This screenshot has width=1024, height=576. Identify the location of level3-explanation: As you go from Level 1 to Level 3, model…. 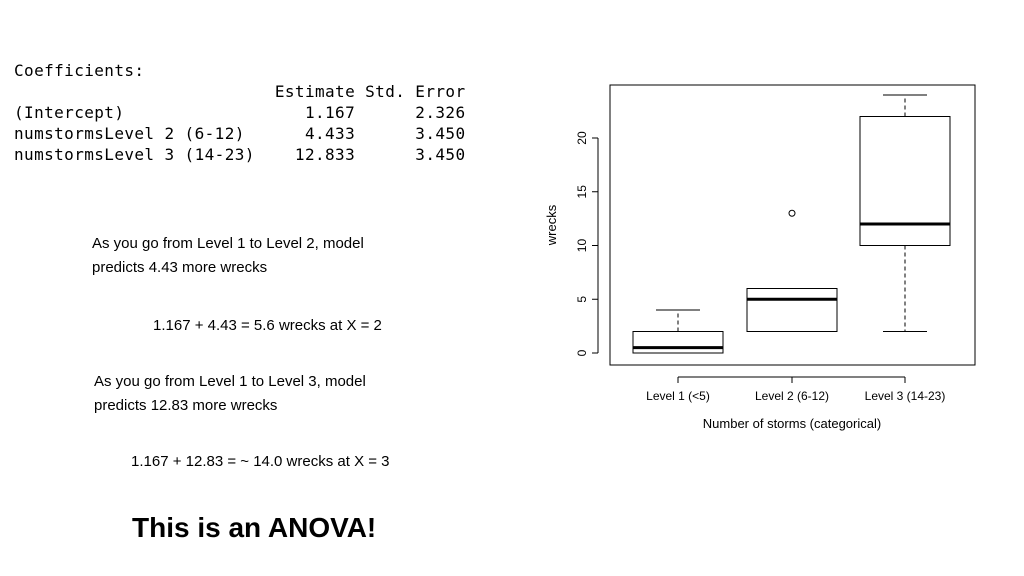
(230, 394).